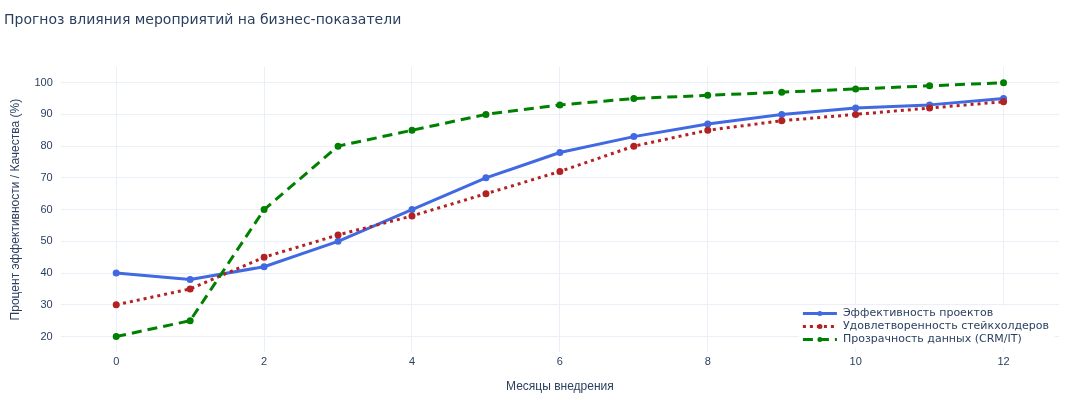 This screenshot has width=1069, height=400. Describe the element at coordinates (855, 361) in the screenshot. I see `x-tick-label: 10` at that location.